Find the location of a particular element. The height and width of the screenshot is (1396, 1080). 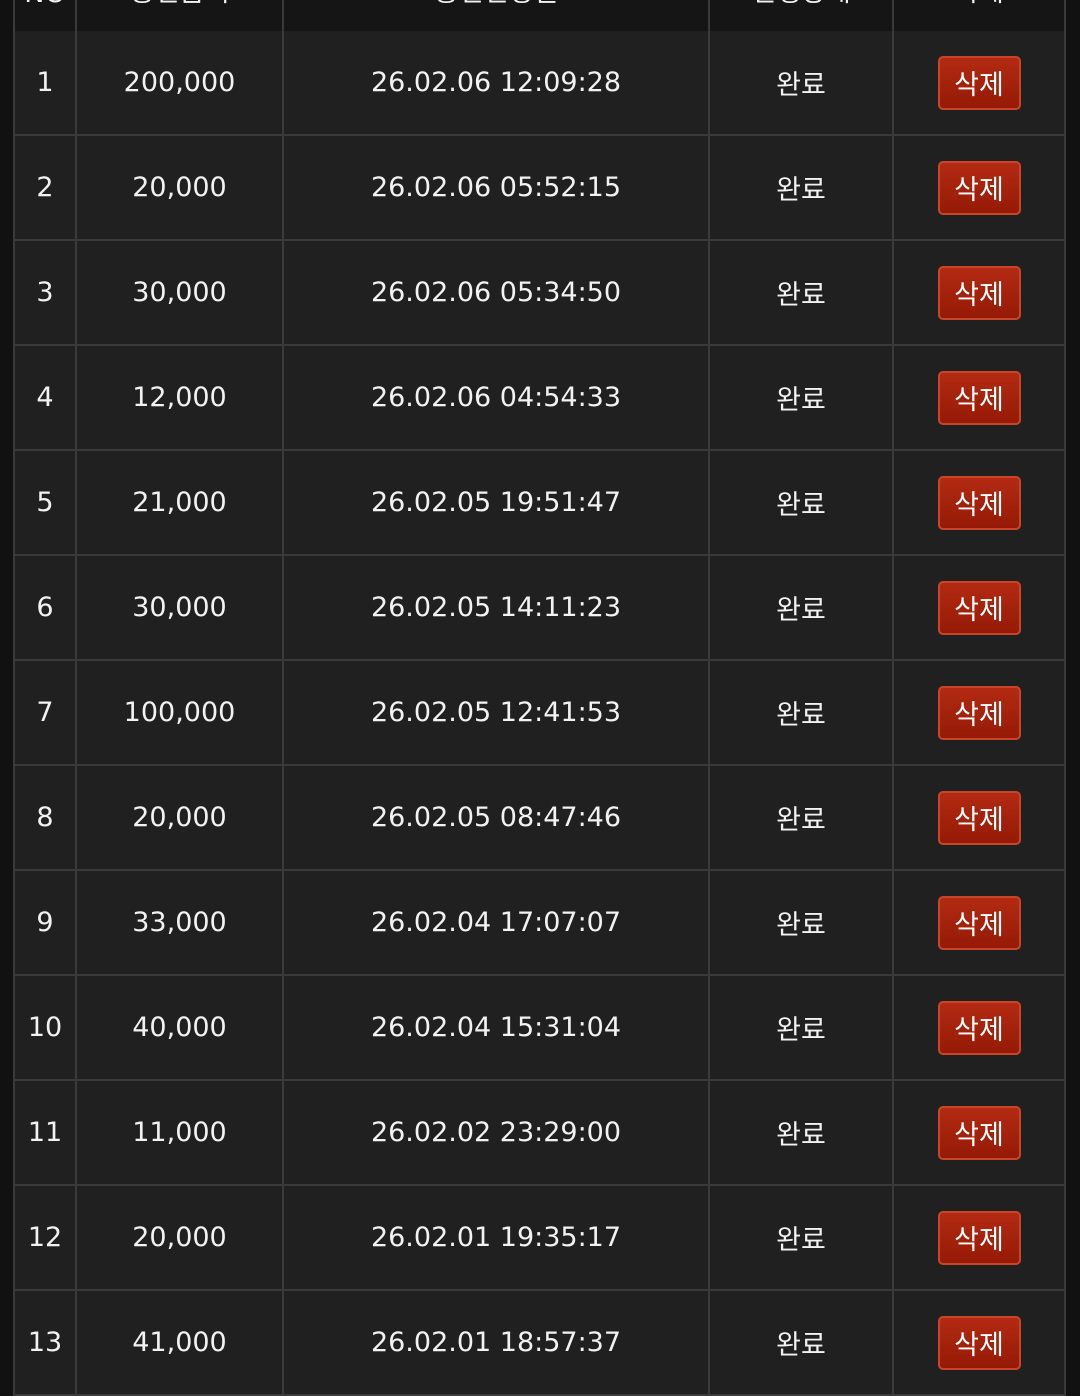

table-cell: 9 is located at coordinates (45, 923).